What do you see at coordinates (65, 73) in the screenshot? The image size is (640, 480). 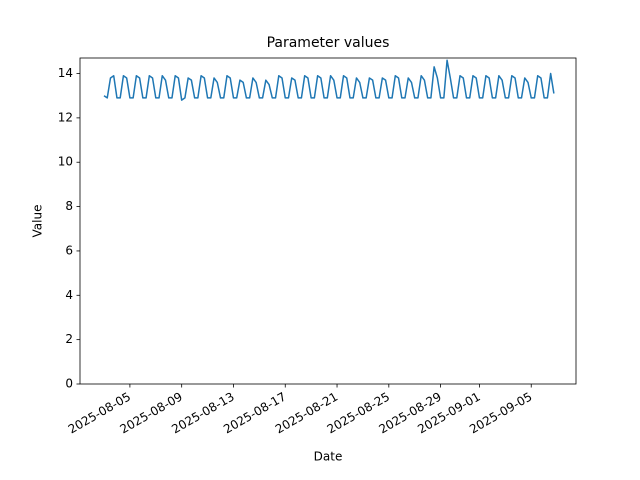 I see `y-tick-label: 14` at bounding box center [65, 73].